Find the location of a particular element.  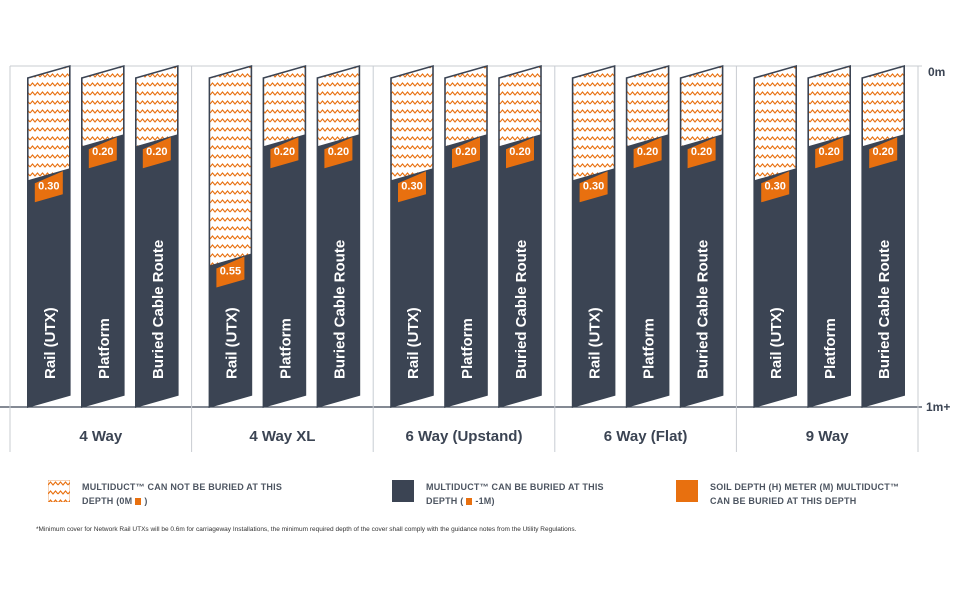

legend-buriable-line2b: -1M) is located at coordinates (485, 501).